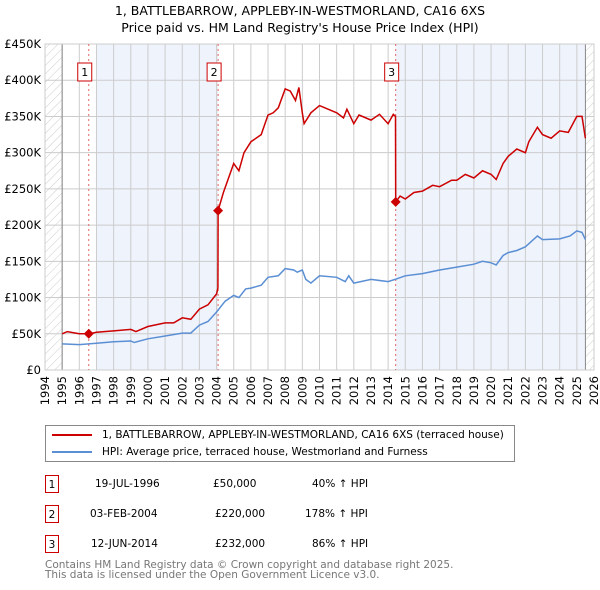 The height and width of the screenshot is (590, 600). I want to click on sale-label: 2, so click(214, 72).